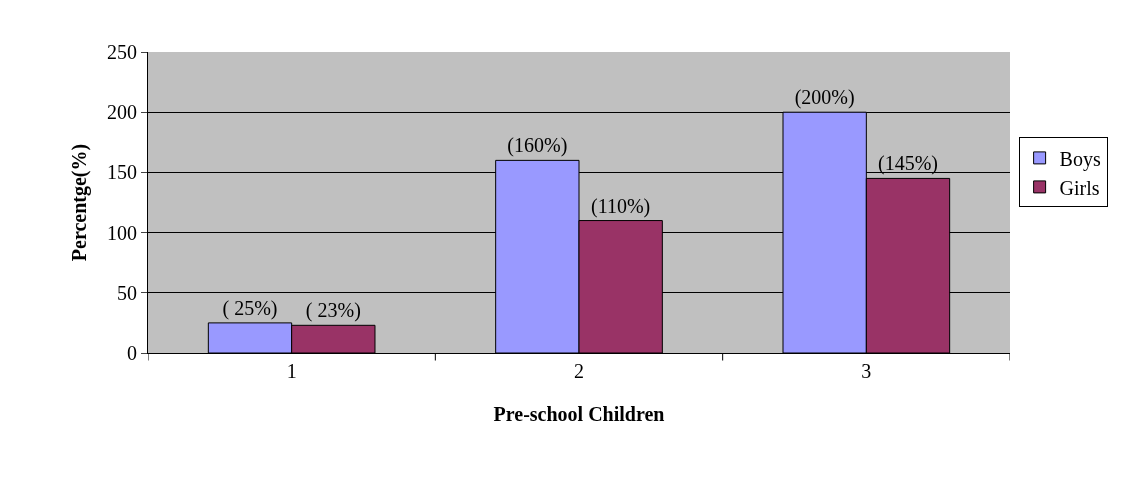 The width and height of the screenshot is (1134, 482). Describe the element at coordinates (291, 371) in the screenshot. I see `x-tick-label: 1` at that location.